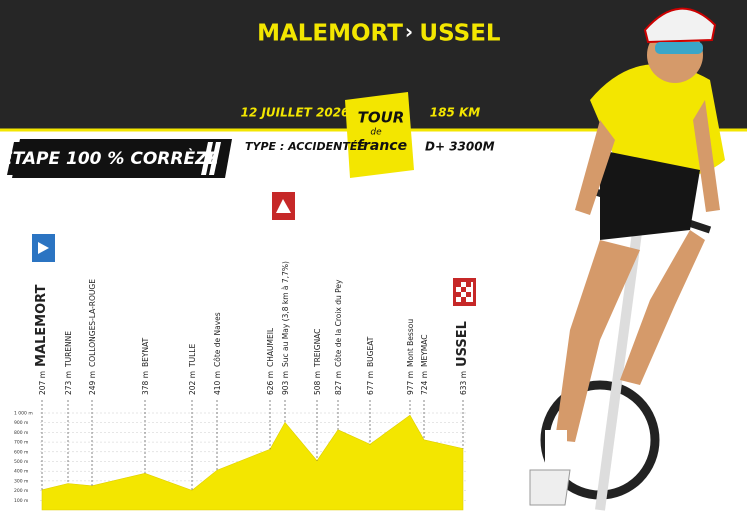 The height and width of the screenshot is (513, 747). Describe the element at coordinates (381, 118) in the screenshot. I see `logo-text: TOUR` at that location.